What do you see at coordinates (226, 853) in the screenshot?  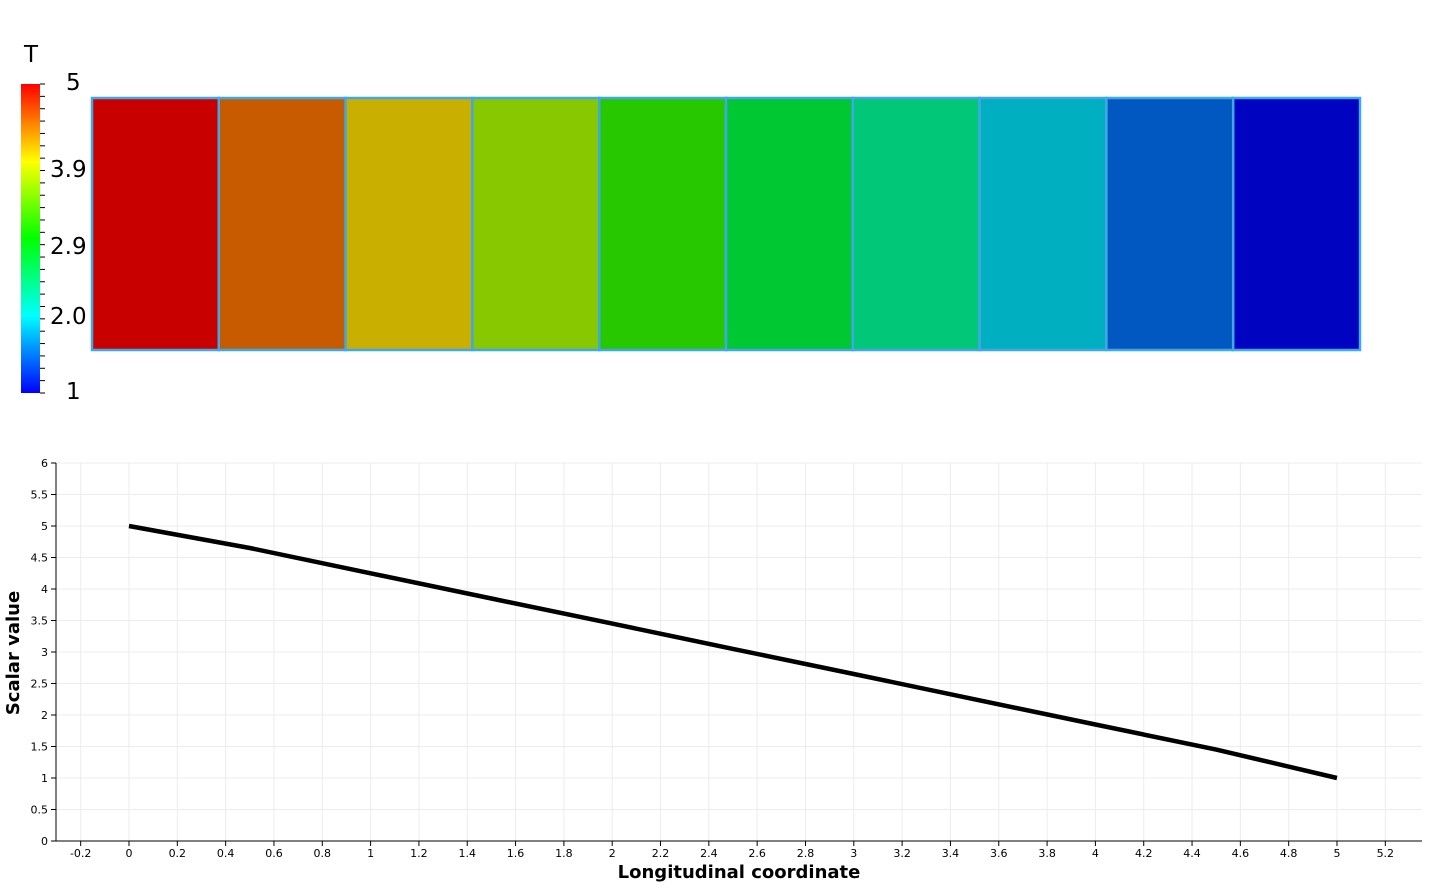 I see `x-tick-label: 0.4` at bounding box center [226, 853].